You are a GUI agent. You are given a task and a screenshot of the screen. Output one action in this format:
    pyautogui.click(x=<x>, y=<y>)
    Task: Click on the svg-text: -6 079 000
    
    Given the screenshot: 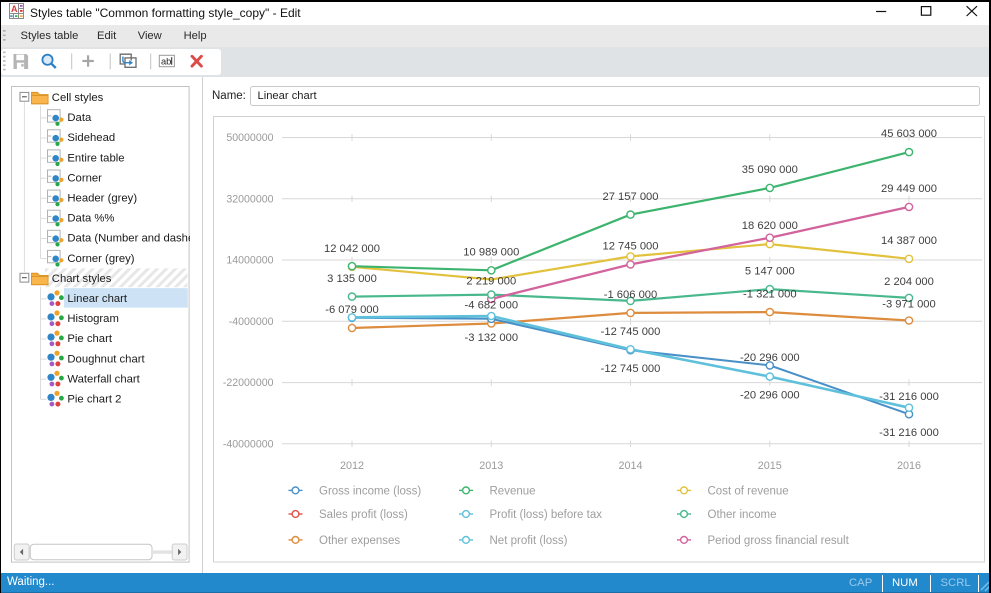 What is the action you would take?
    pyautogui.click(x=352, y=310)
    